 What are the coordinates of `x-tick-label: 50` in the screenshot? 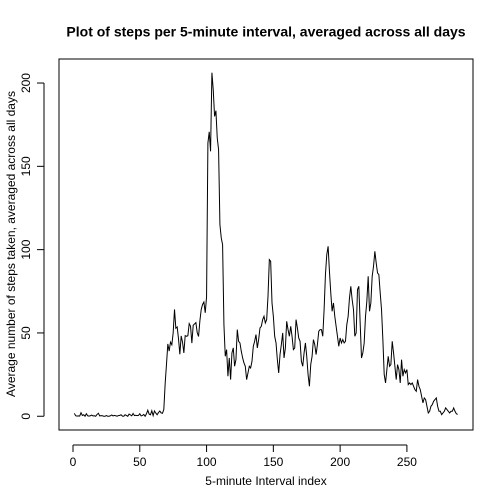 It's located at (140, 462).